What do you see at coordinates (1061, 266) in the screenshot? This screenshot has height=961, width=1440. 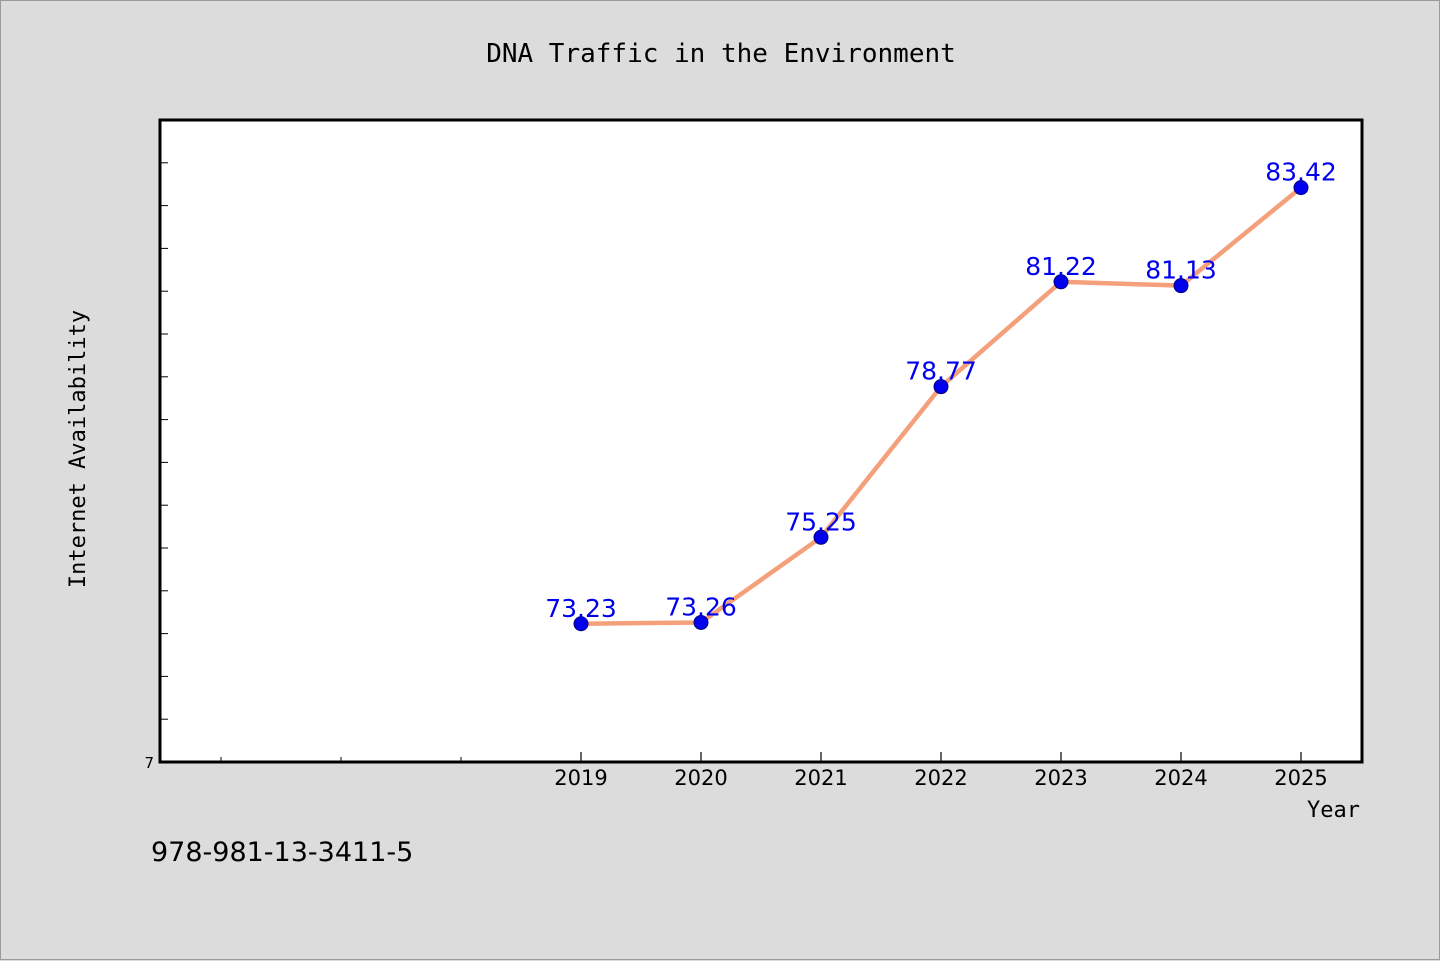 I see `data-label: 81.22` at bounding box center [1061, 266].